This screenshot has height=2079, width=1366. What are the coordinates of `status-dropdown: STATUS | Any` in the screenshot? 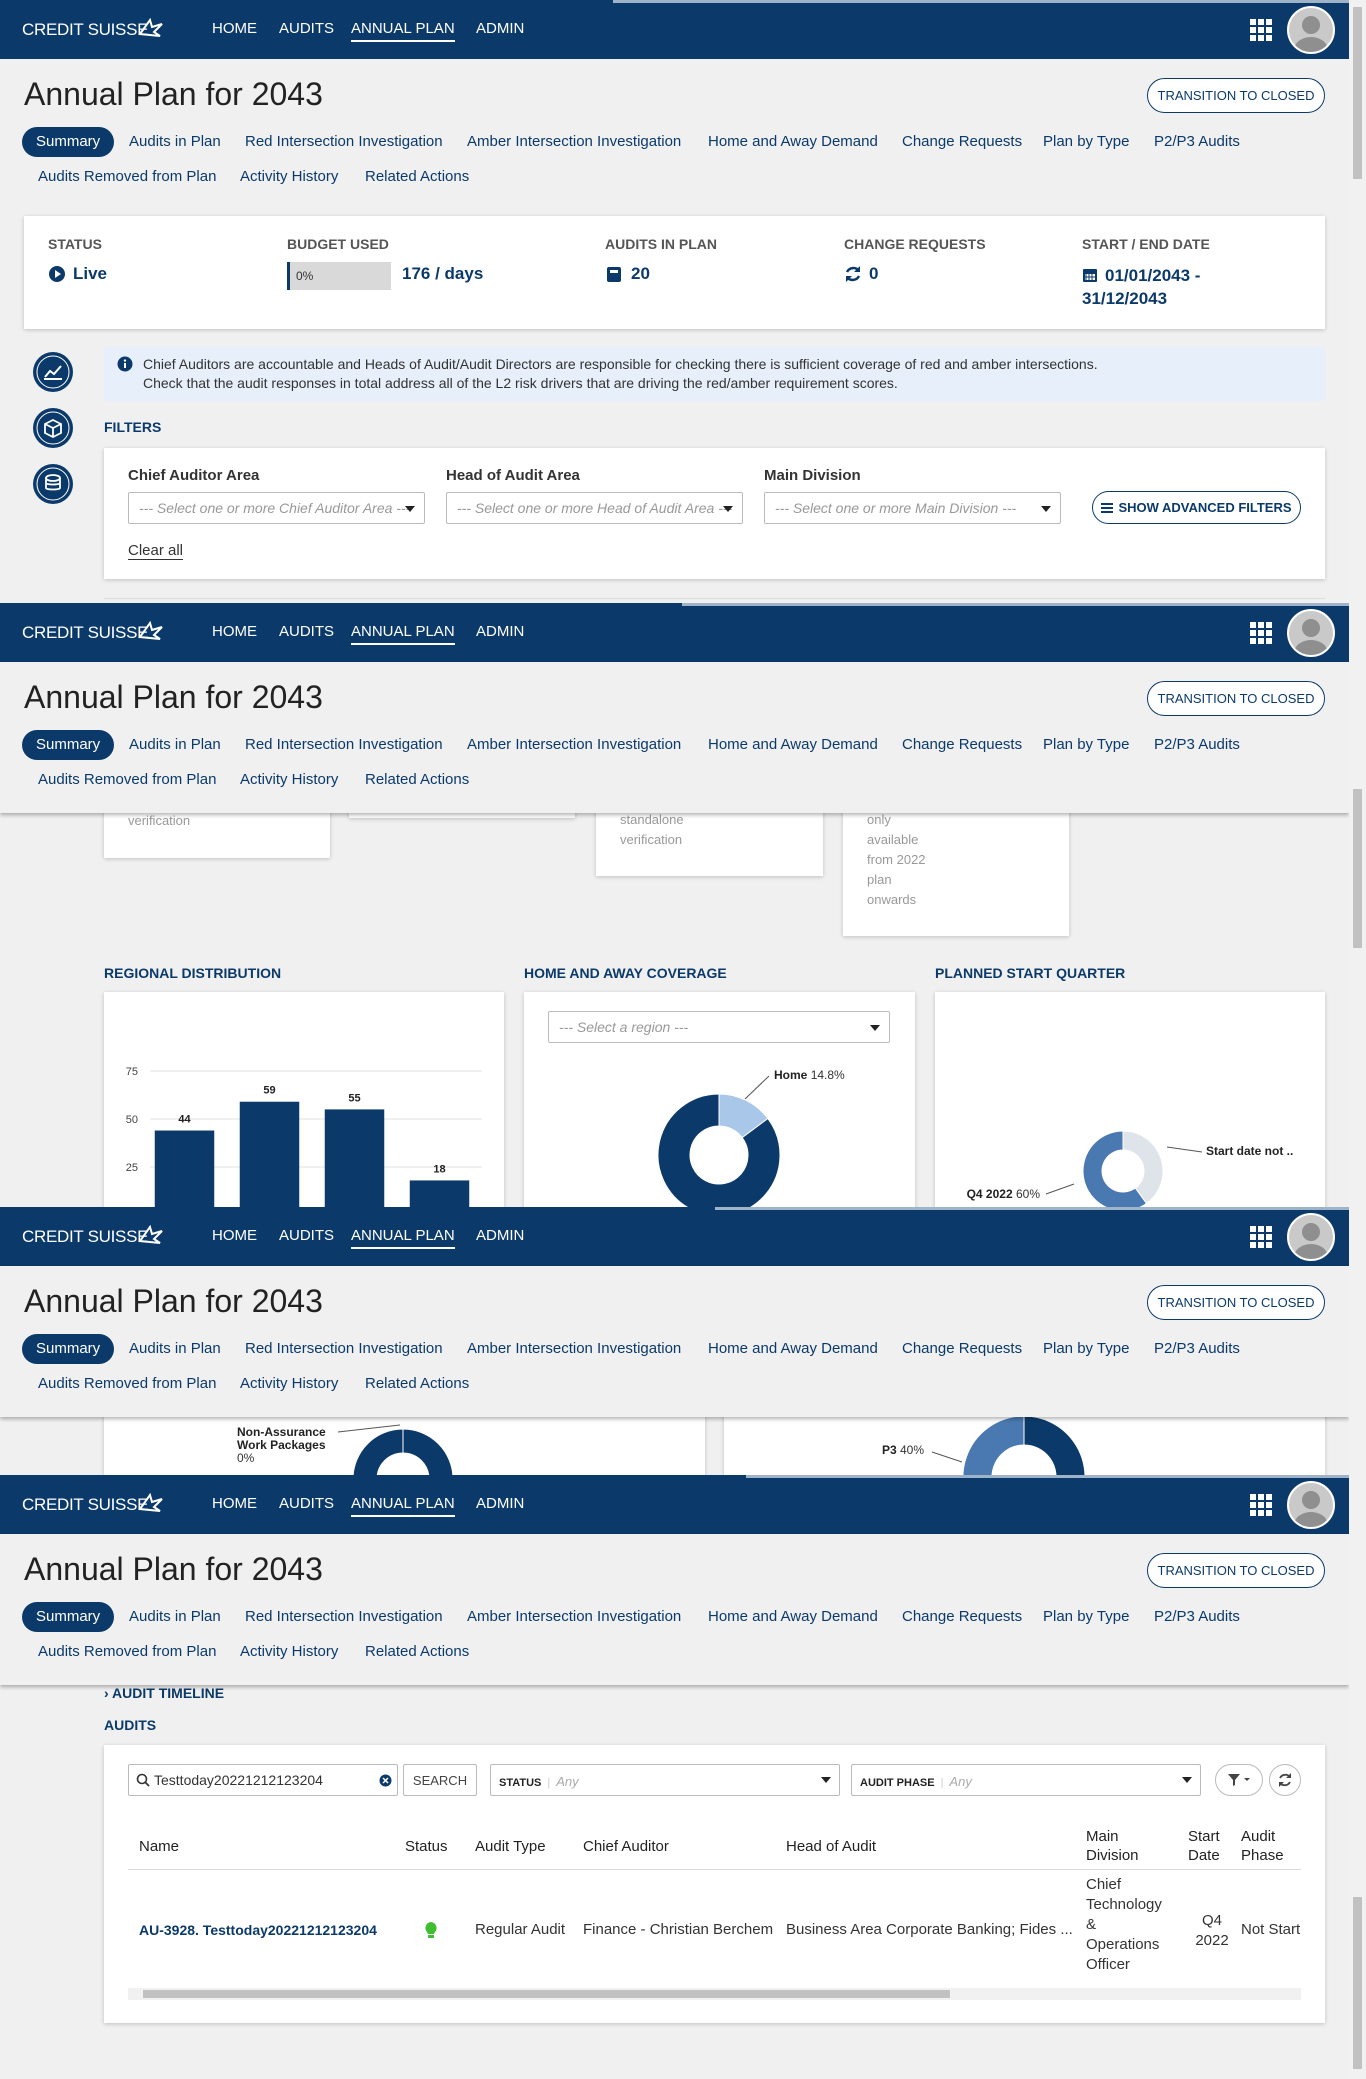 It's located at (665, 1780).